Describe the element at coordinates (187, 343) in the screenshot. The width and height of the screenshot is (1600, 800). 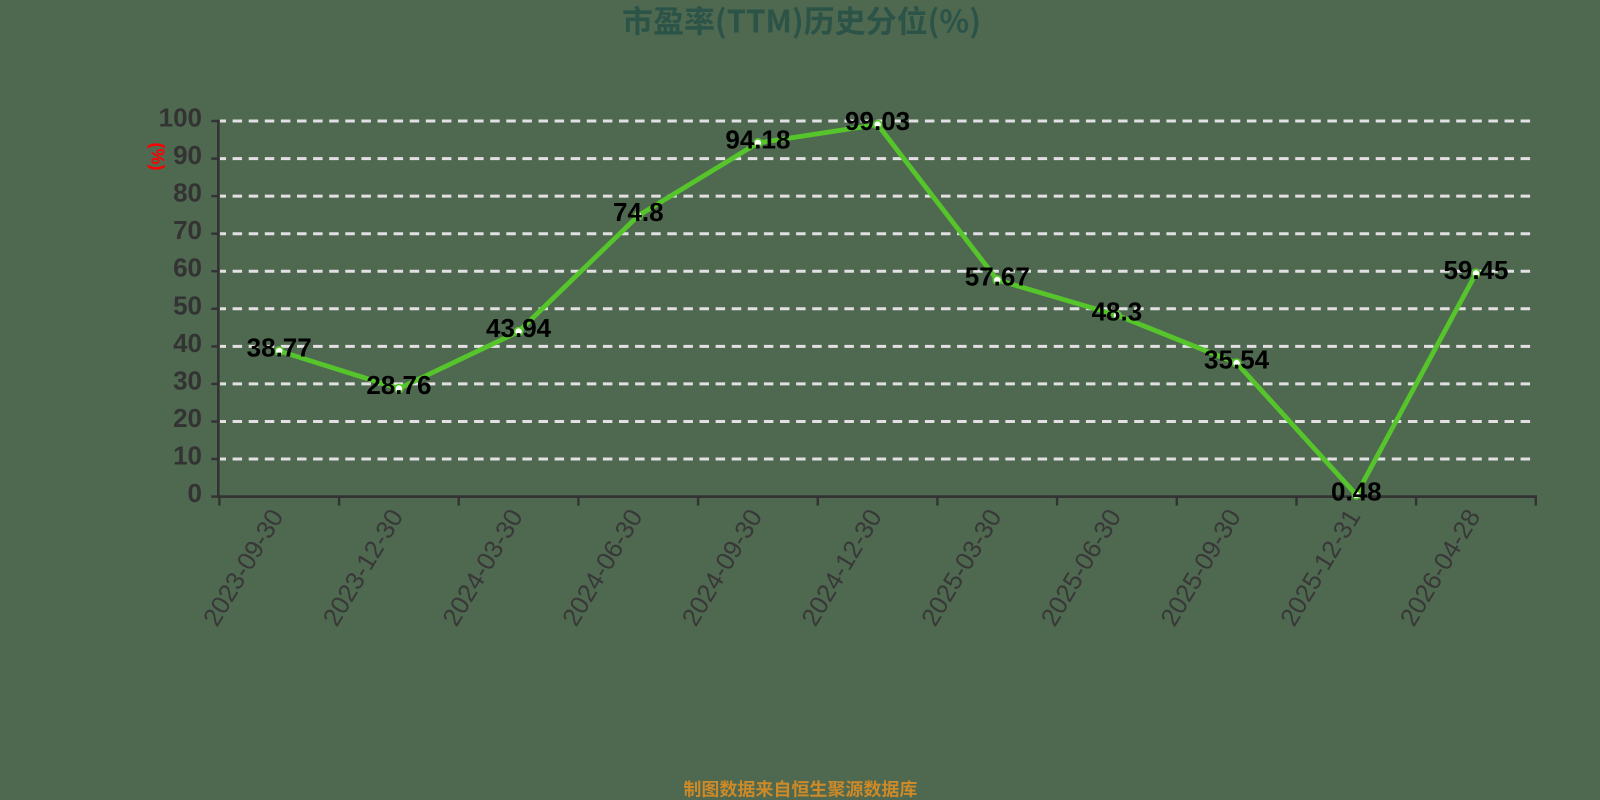
I see `svg-text: 40` at that location.